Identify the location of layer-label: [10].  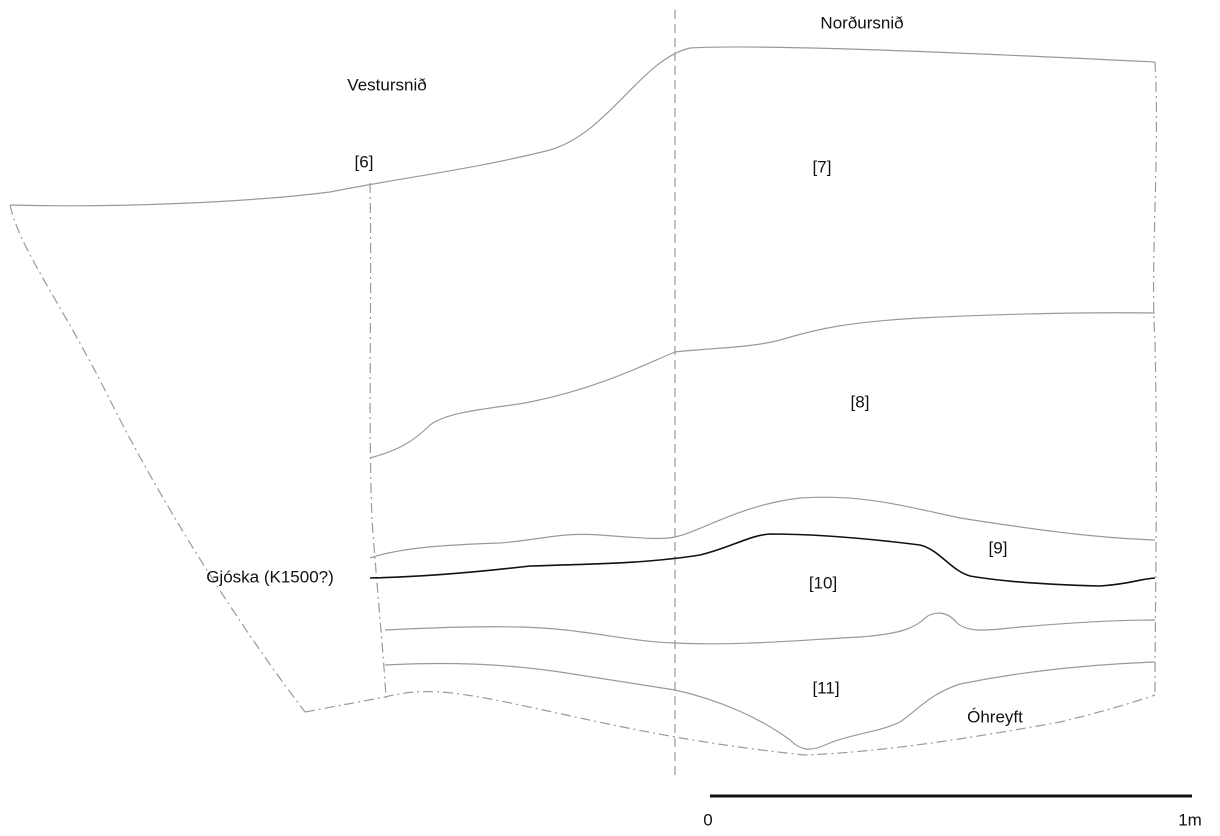
(823, 582).